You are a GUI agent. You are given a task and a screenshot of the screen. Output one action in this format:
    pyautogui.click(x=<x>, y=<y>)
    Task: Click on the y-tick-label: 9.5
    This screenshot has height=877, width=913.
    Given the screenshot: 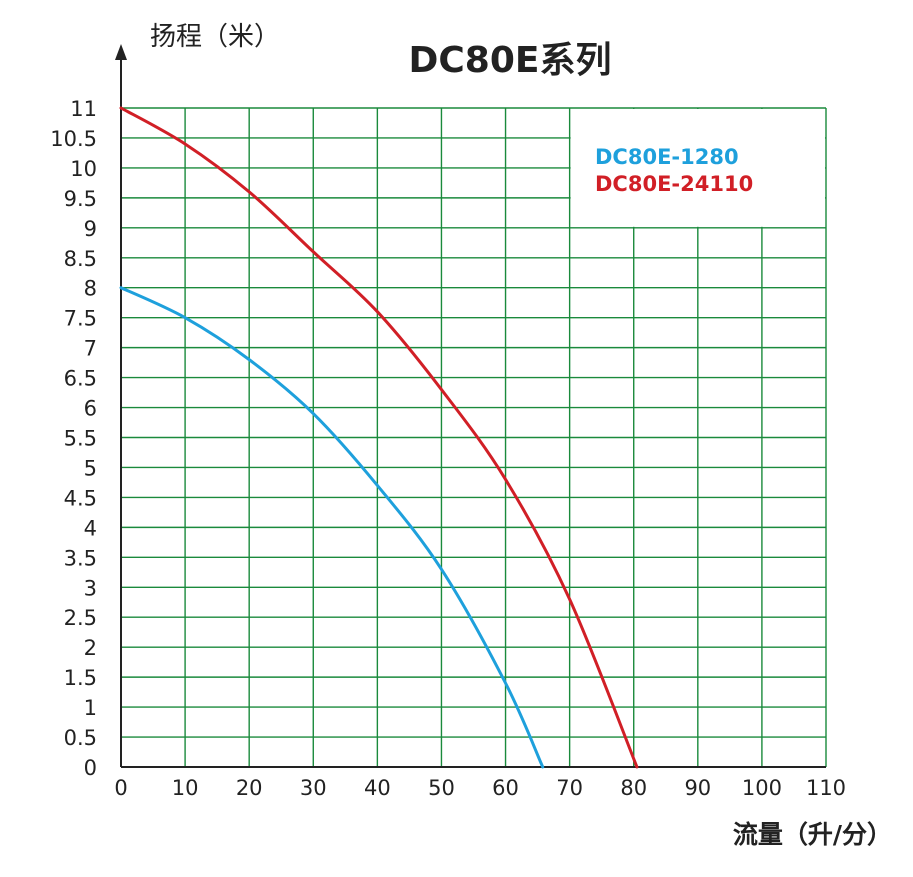 What is the action you would take?
    pyautogui.click(x=80, y=199)
    